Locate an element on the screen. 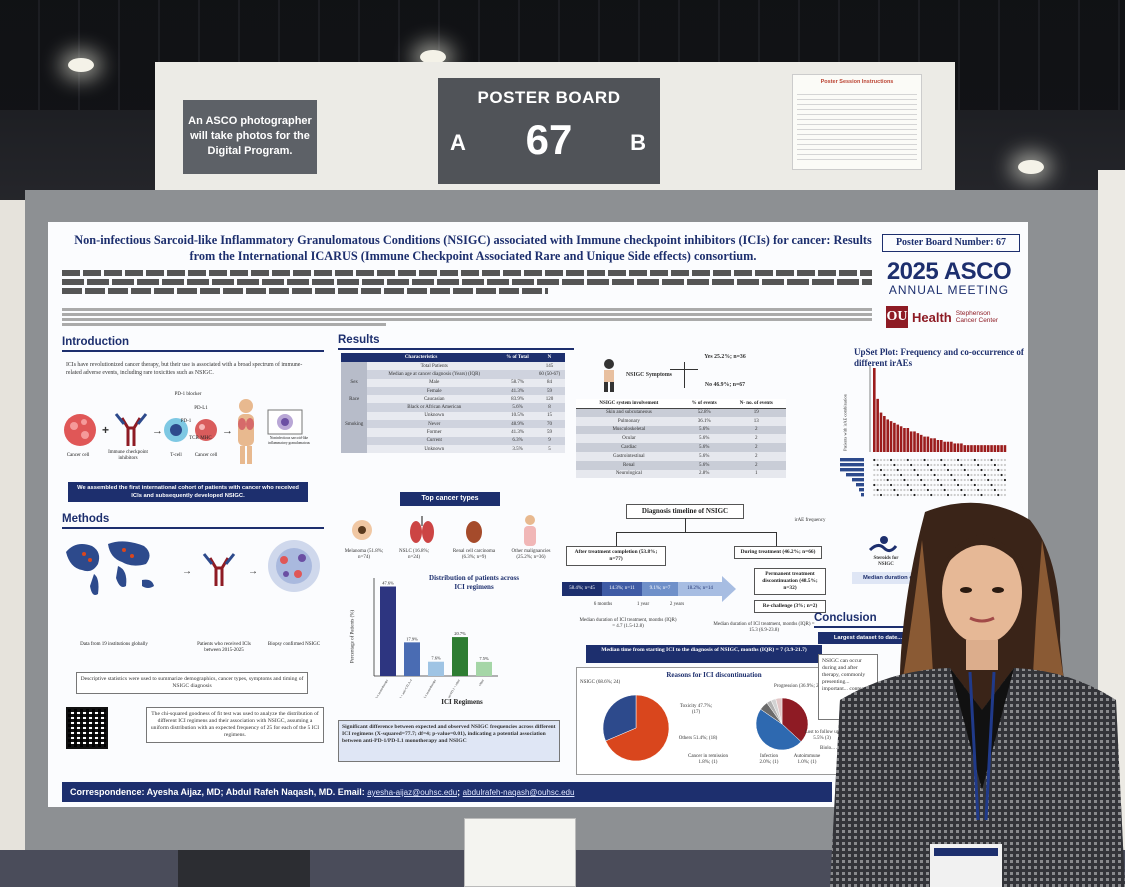 This screenshot has width=1125, height=887. upset-set-bar is located at coordinates (855, 475).